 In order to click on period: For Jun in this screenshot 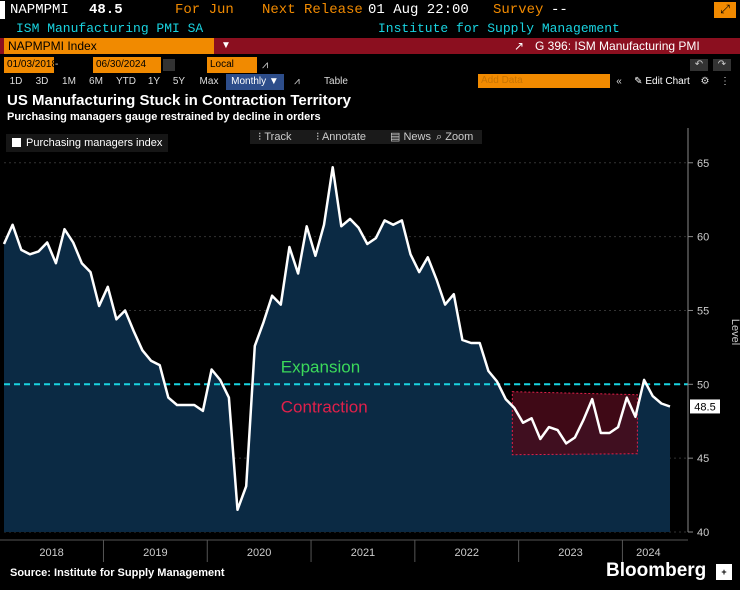, I will do `click(204, 10)`.